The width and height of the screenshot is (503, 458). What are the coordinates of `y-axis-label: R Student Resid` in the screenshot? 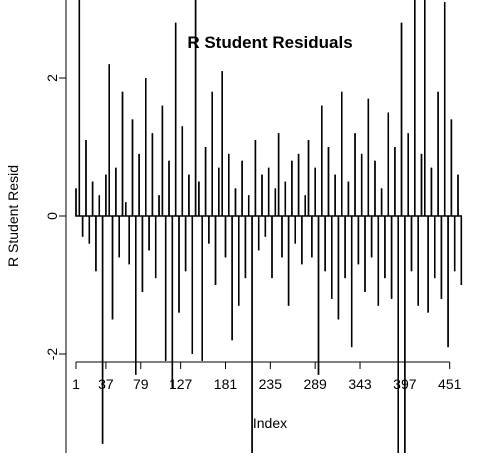 It's located at (13, 216).